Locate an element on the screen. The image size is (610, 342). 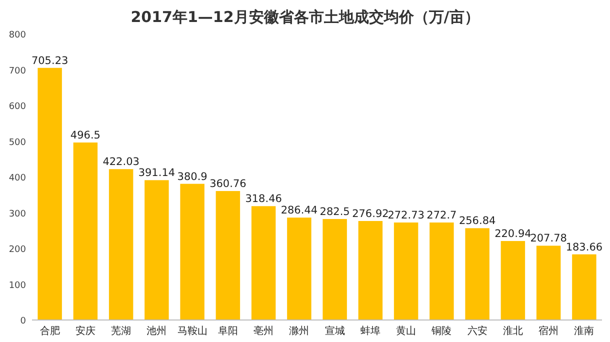
data-label: 282.5 is located at coordinates (335, 212).